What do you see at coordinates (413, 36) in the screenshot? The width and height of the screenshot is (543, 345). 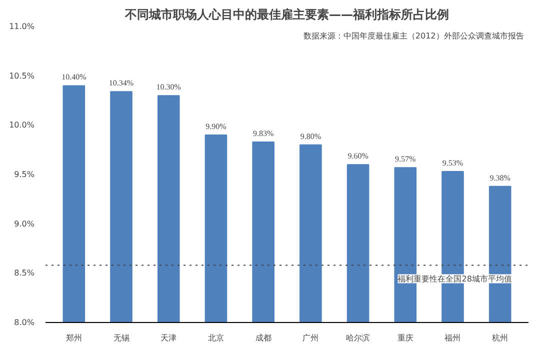 I see `annotation: 数据来源：中国年度最佳雇主（2012）外部公众调查城市报告` at bounding box center [413, 36].